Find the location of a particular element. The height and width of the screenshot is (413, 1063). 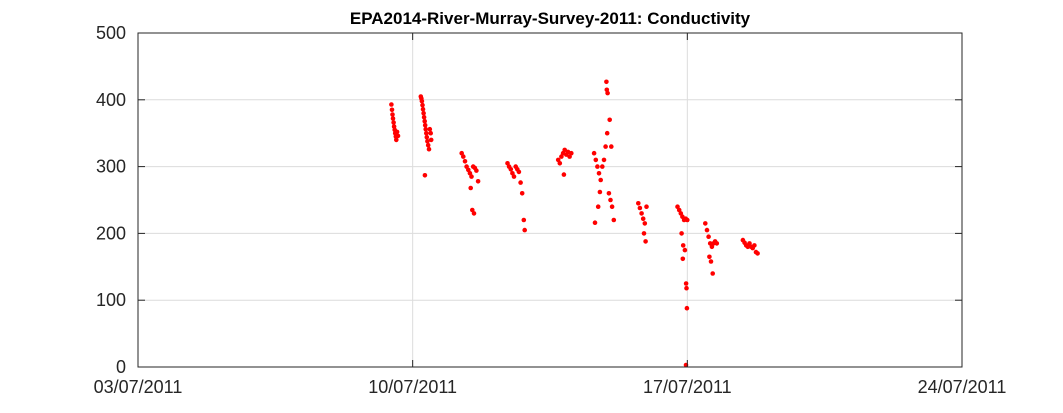

y-tick-label: 300 is located at coordinates (111, 167).